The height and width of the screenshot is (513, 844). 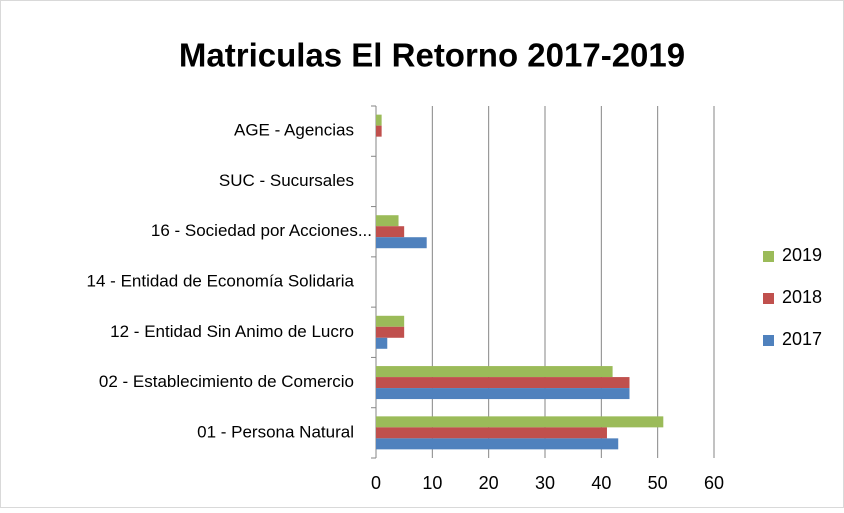 I want to click on chart-title: Matriculas El Retorno 2017-2019, so click(x=432, y=55).